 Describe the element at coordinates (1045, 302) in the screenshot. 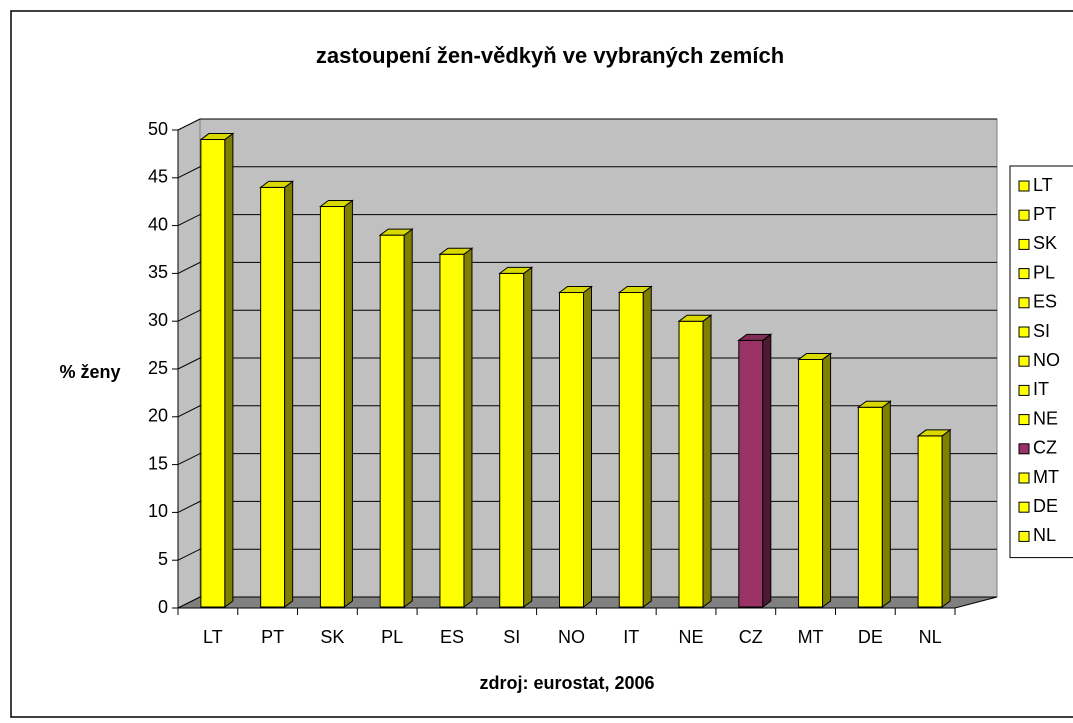

I see `legend-label: ES` at that location.